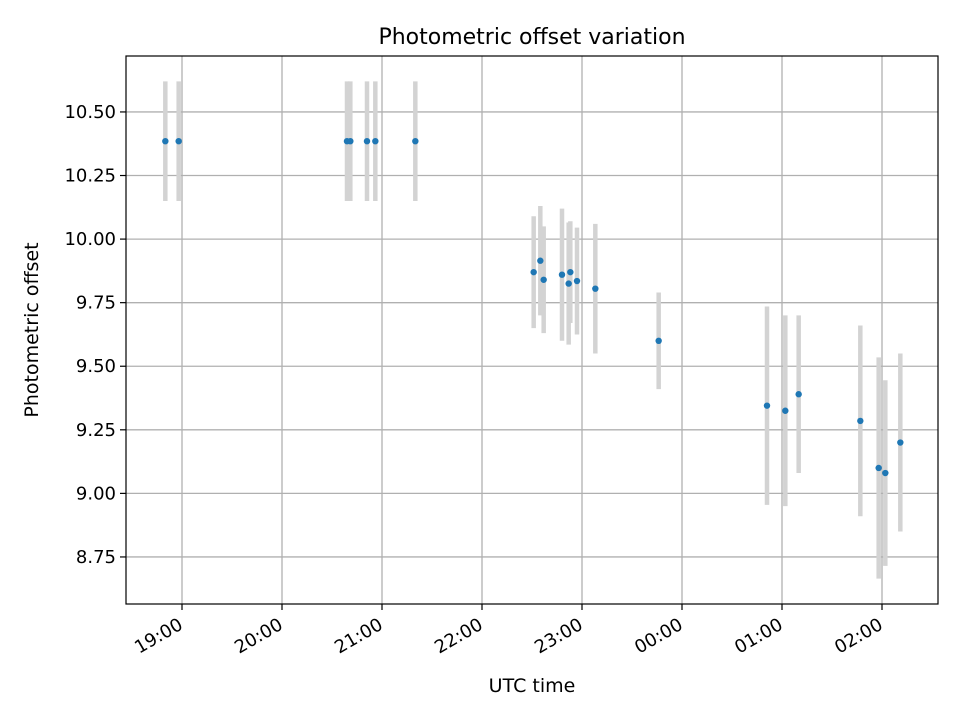 The width and height of the screenshot is (960, 720). Describe the element at coordinates (96, 430) in the screenshot. I see `y-tick-label: 9.25` at that location.